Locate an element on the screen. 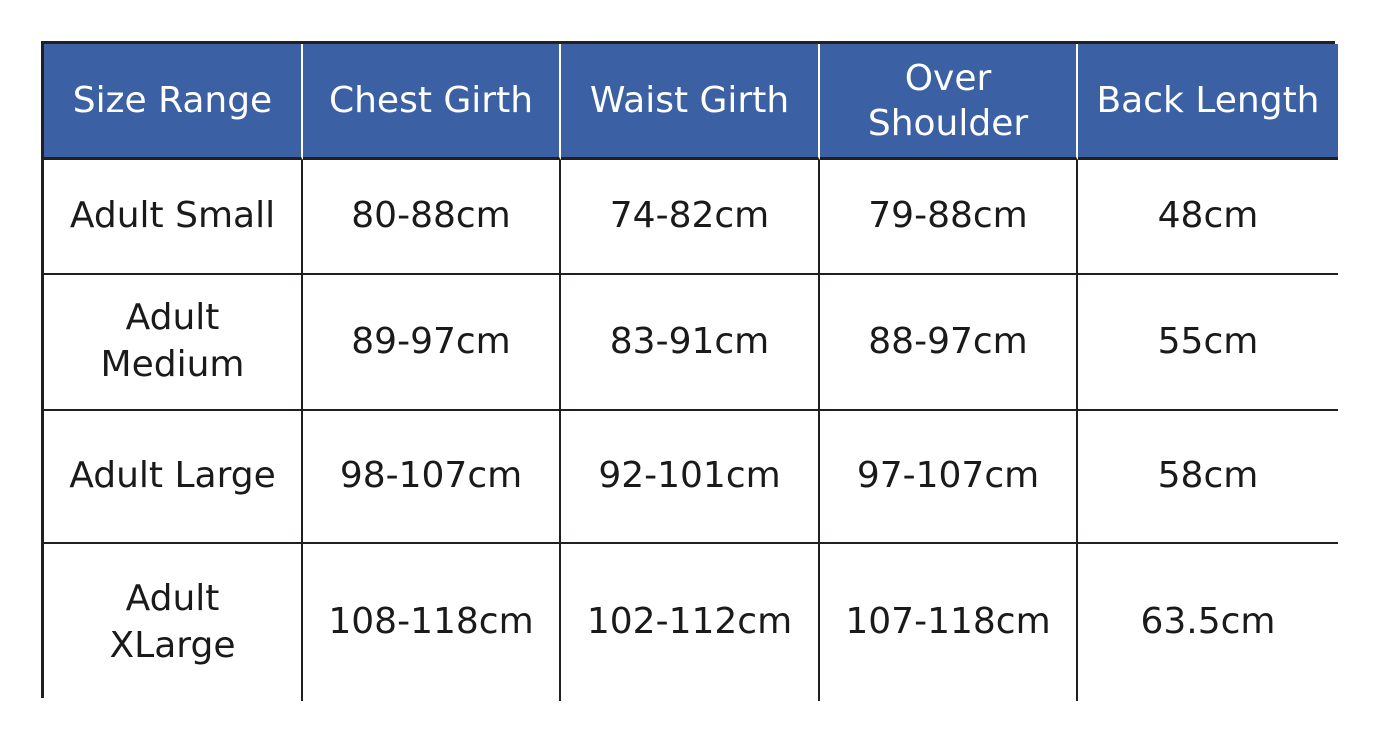 The height and width of the screenshot is (740, 1398). header-chest-girth: Chest Girth is located at coordinates (432, 102).